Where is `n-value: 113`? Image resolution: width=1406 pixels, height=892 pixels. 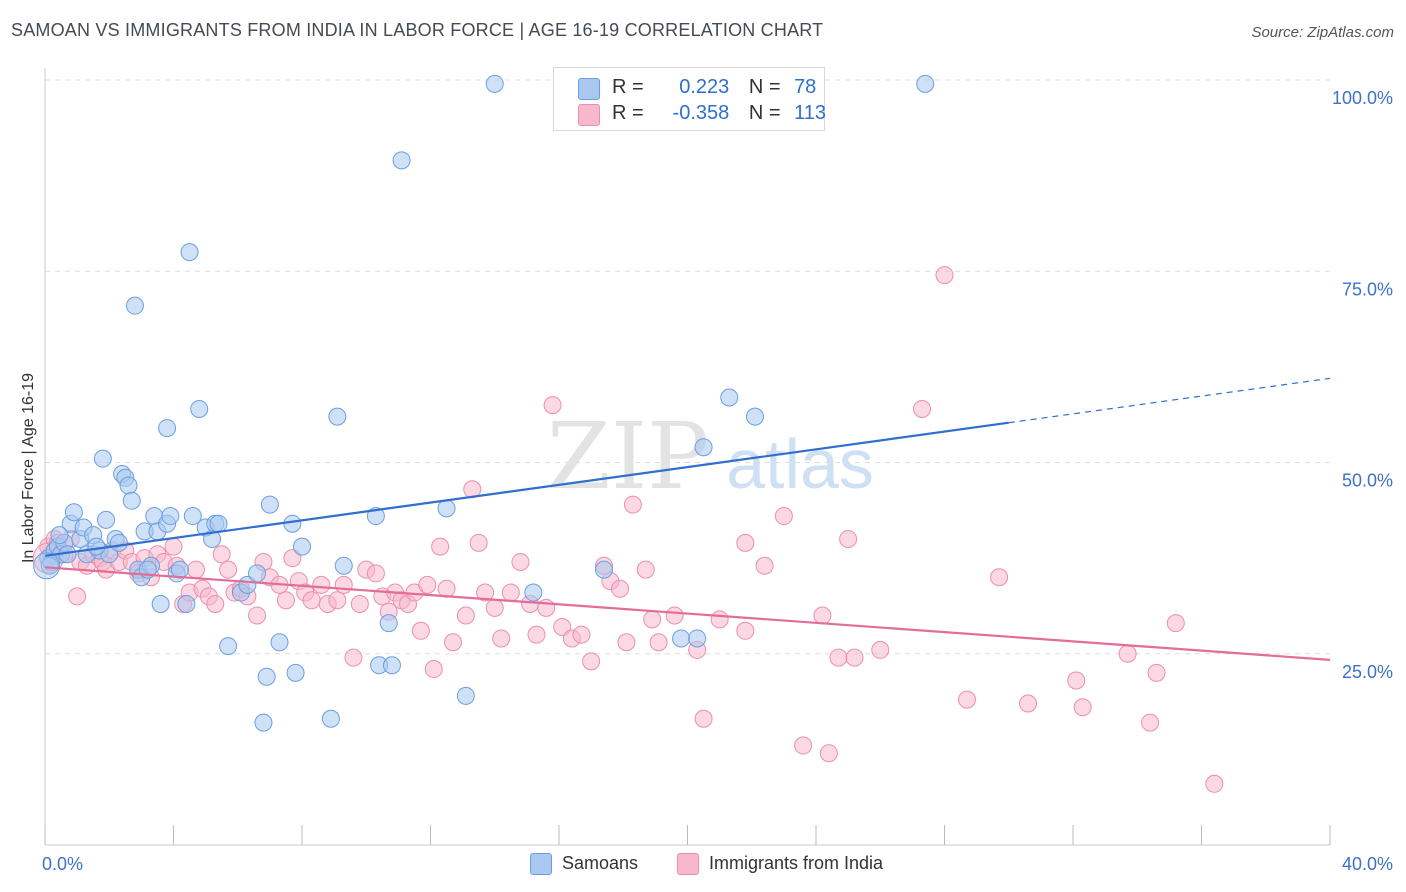
n-value: 113 is located at coordinates (810, 113).